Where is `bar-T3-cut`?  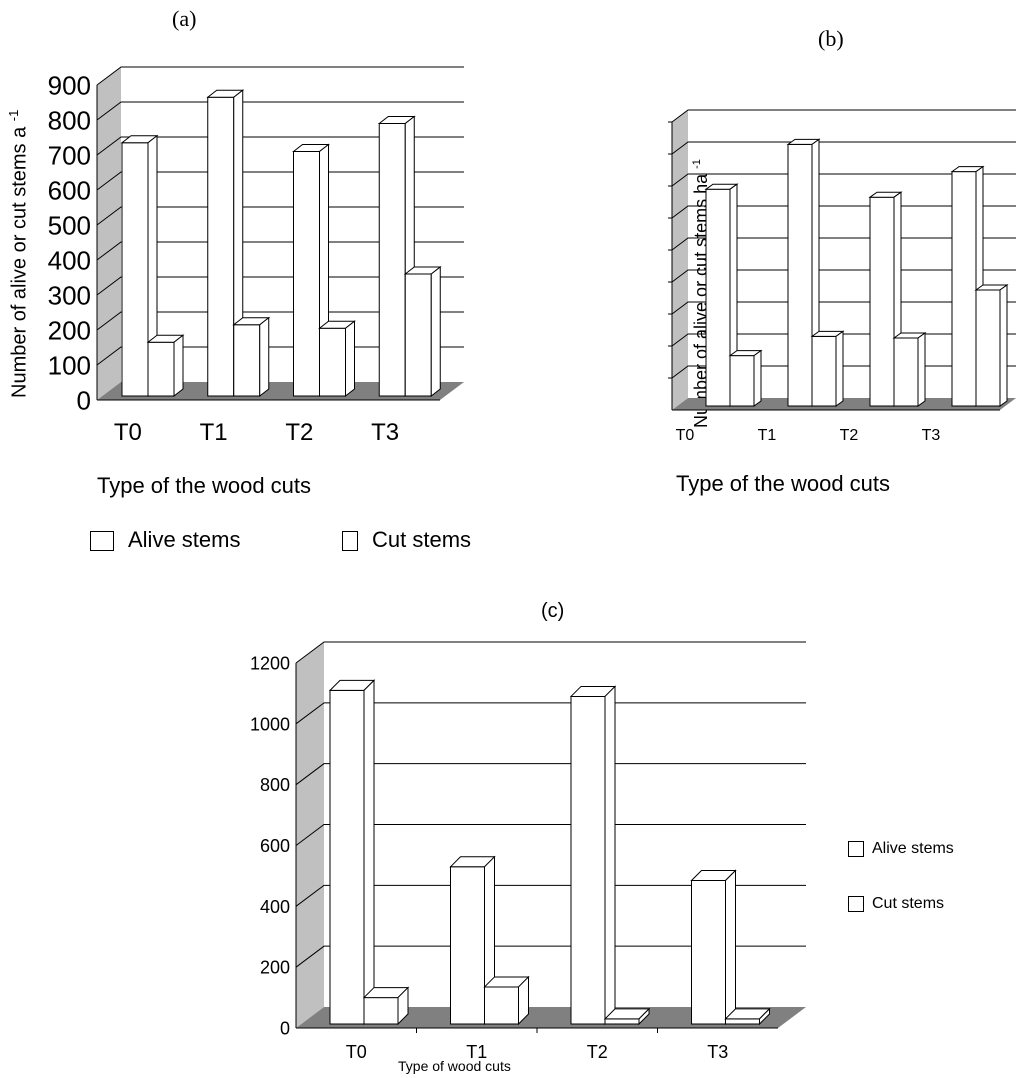
bar-T3-cut is located at coordinates (747, 1016).